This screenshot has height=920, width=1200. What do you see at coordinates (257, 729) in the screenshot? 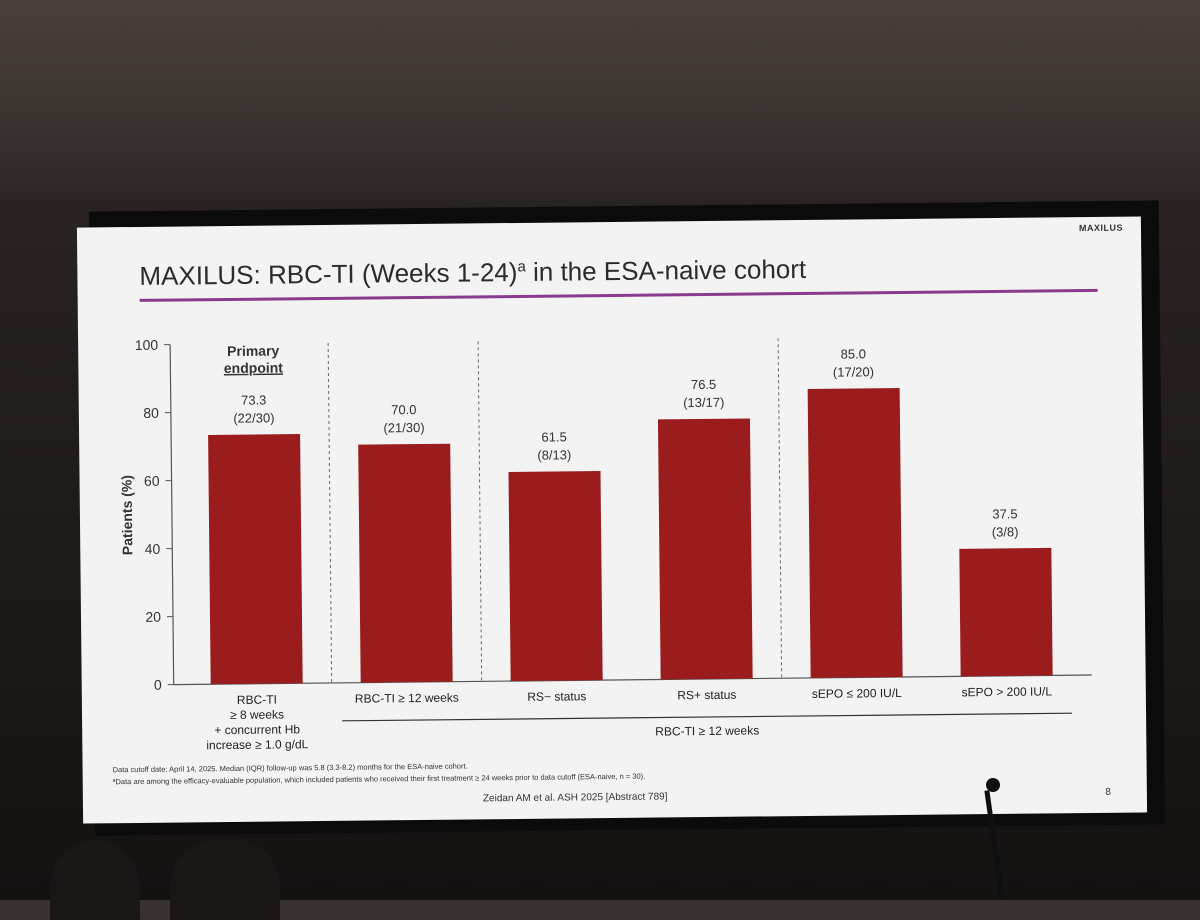
I see `x-category-label: + concurrent Hb` at bounding box center [257, 729].